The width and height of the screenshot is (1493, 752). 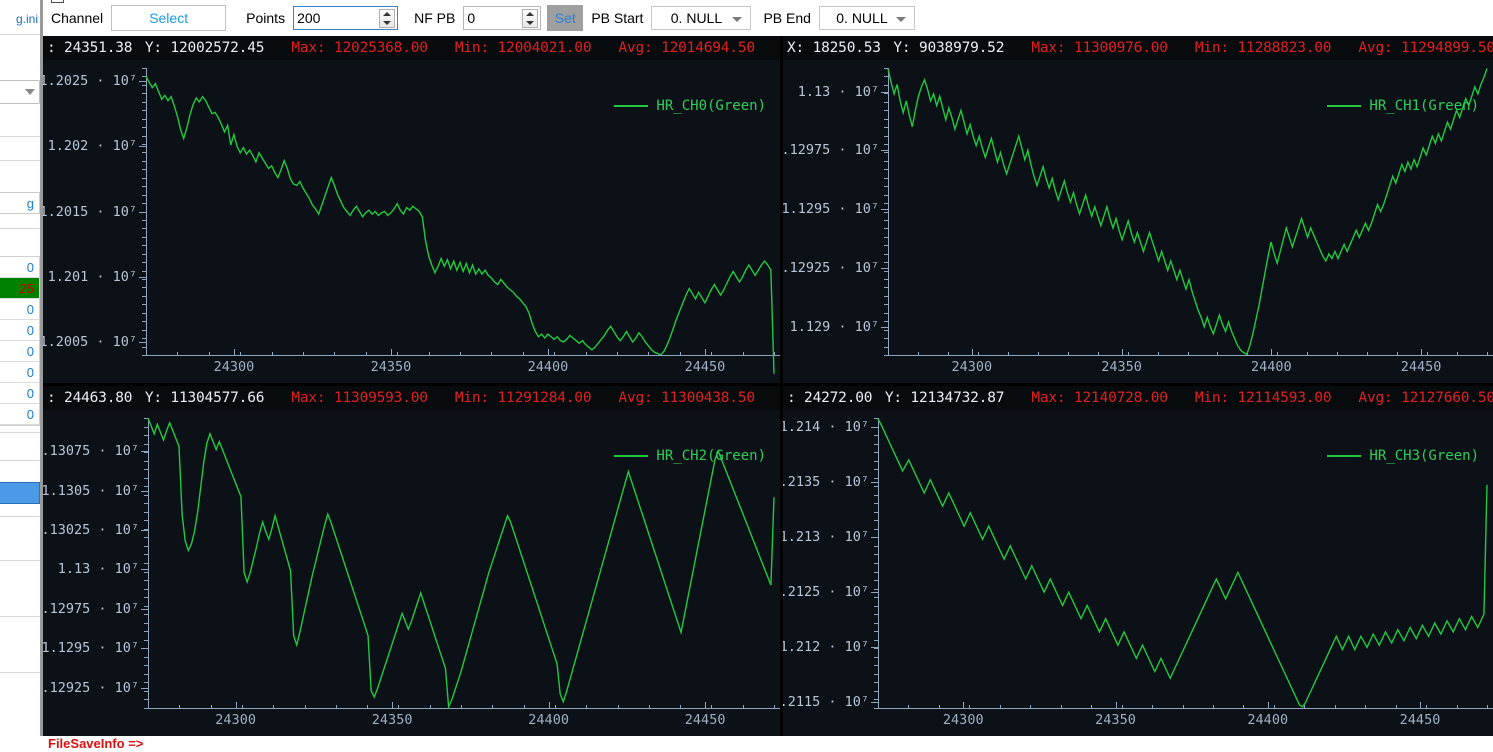 I want to click on legend-ch0: HR_CH0(Green), so click(x=690, y=106).